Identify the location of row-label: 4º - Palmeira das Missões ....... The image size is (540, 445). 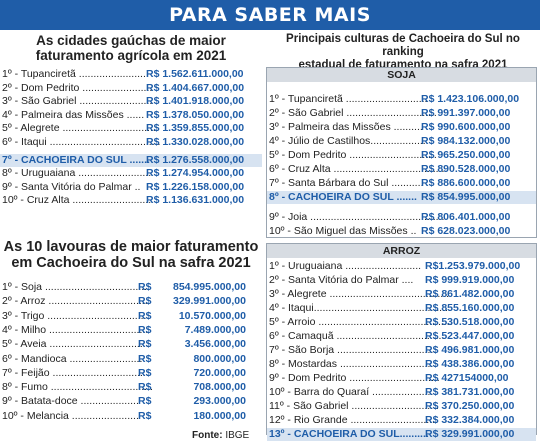
(73, 114).